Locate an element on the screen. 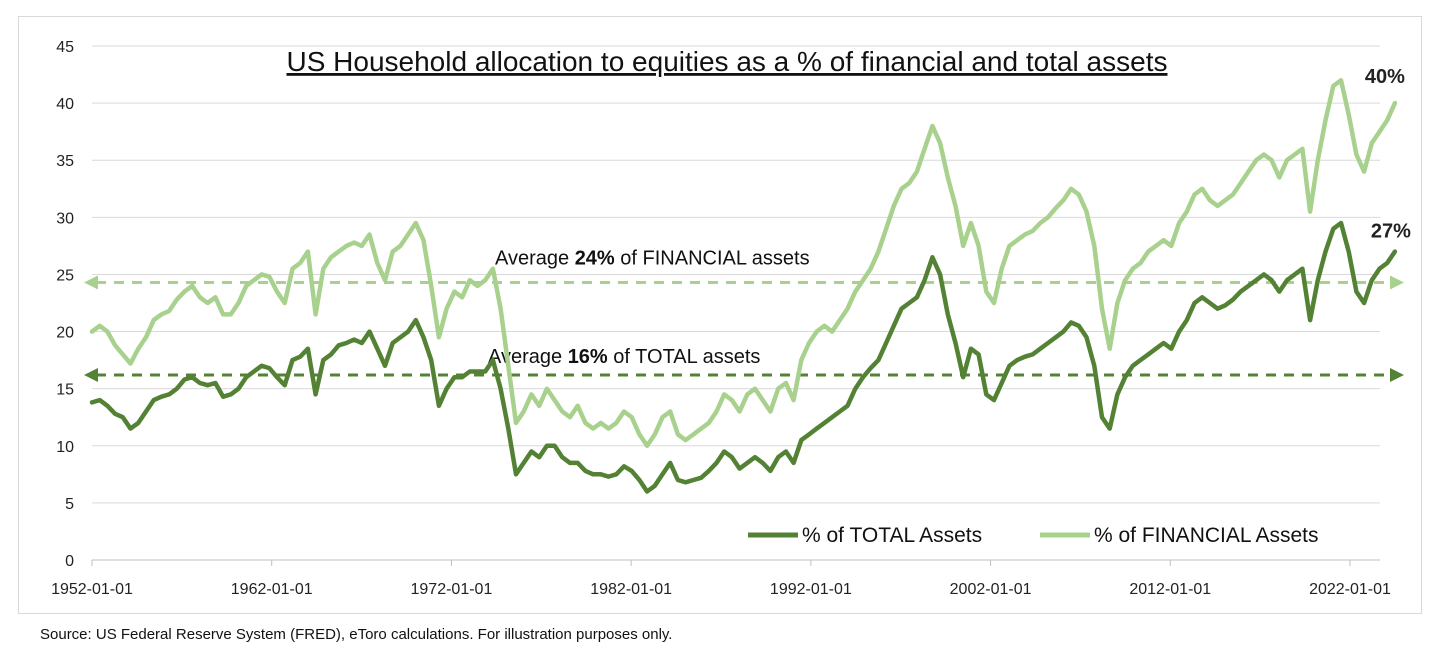 This screenshot has height=660, width=1456. x-tick-label-1982: 1982-01-01 is located at coordinates (631, 589).